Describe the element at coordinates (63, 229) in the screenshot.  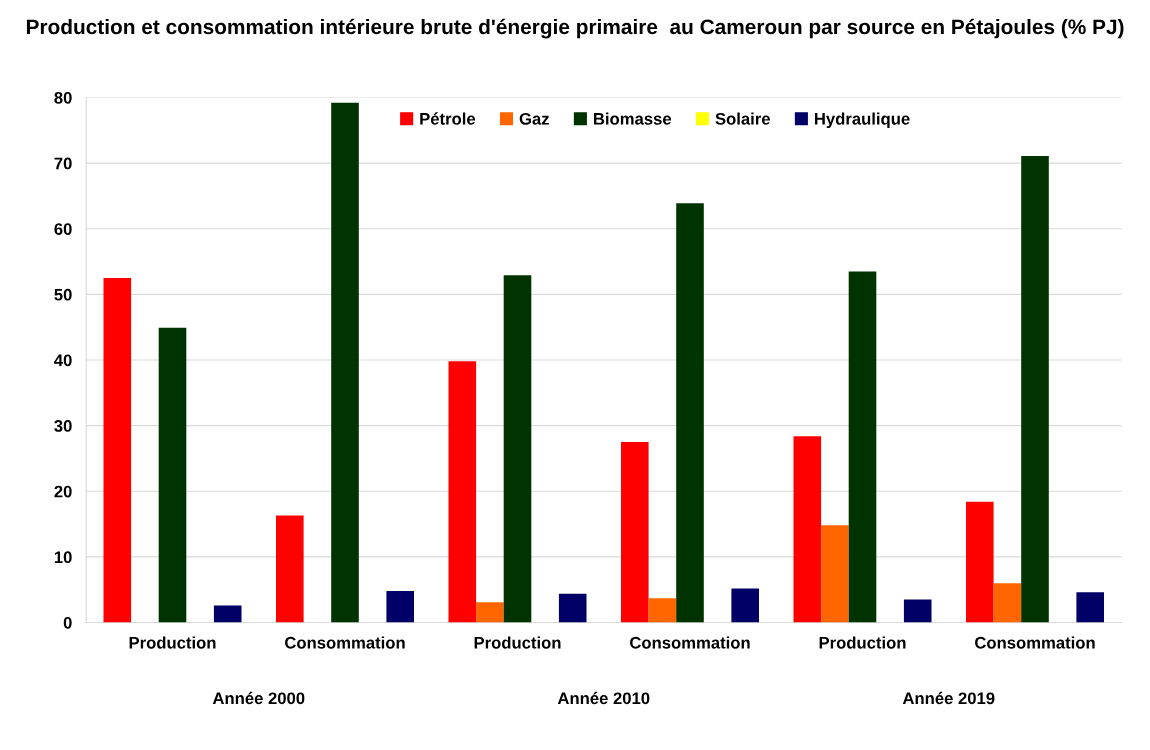
I see `y-tick-label: 60` at that location.